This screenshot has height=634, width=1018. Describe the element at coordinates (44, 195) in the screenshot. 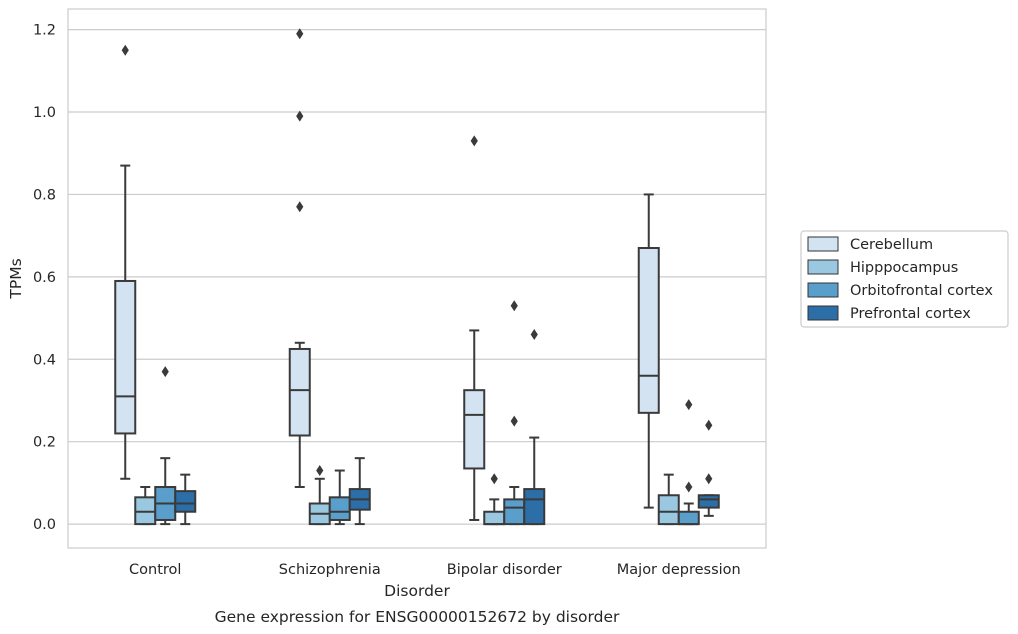

I see `y-tick-label: 0.8` at that location.